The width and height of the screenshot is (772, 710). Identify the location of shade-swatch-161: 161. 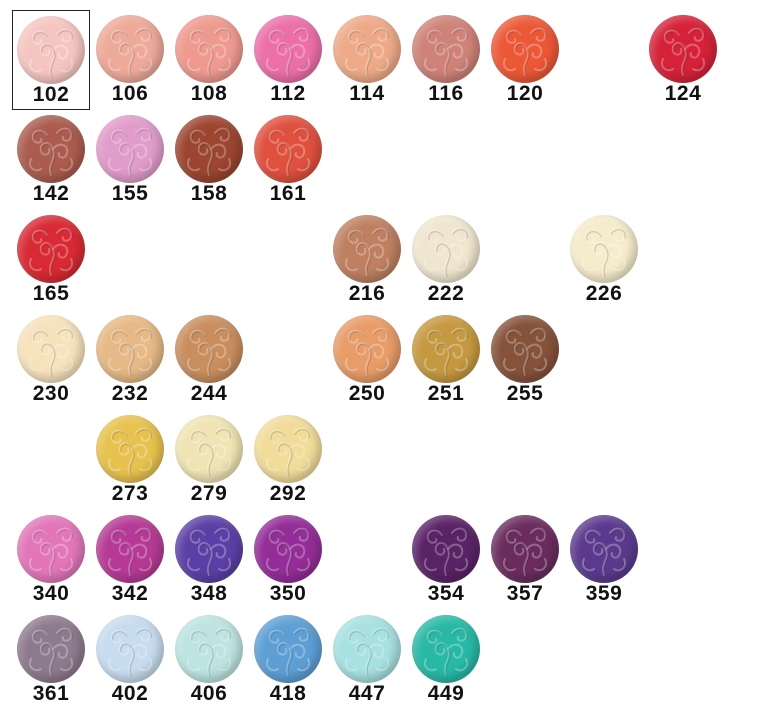
(288, 160).